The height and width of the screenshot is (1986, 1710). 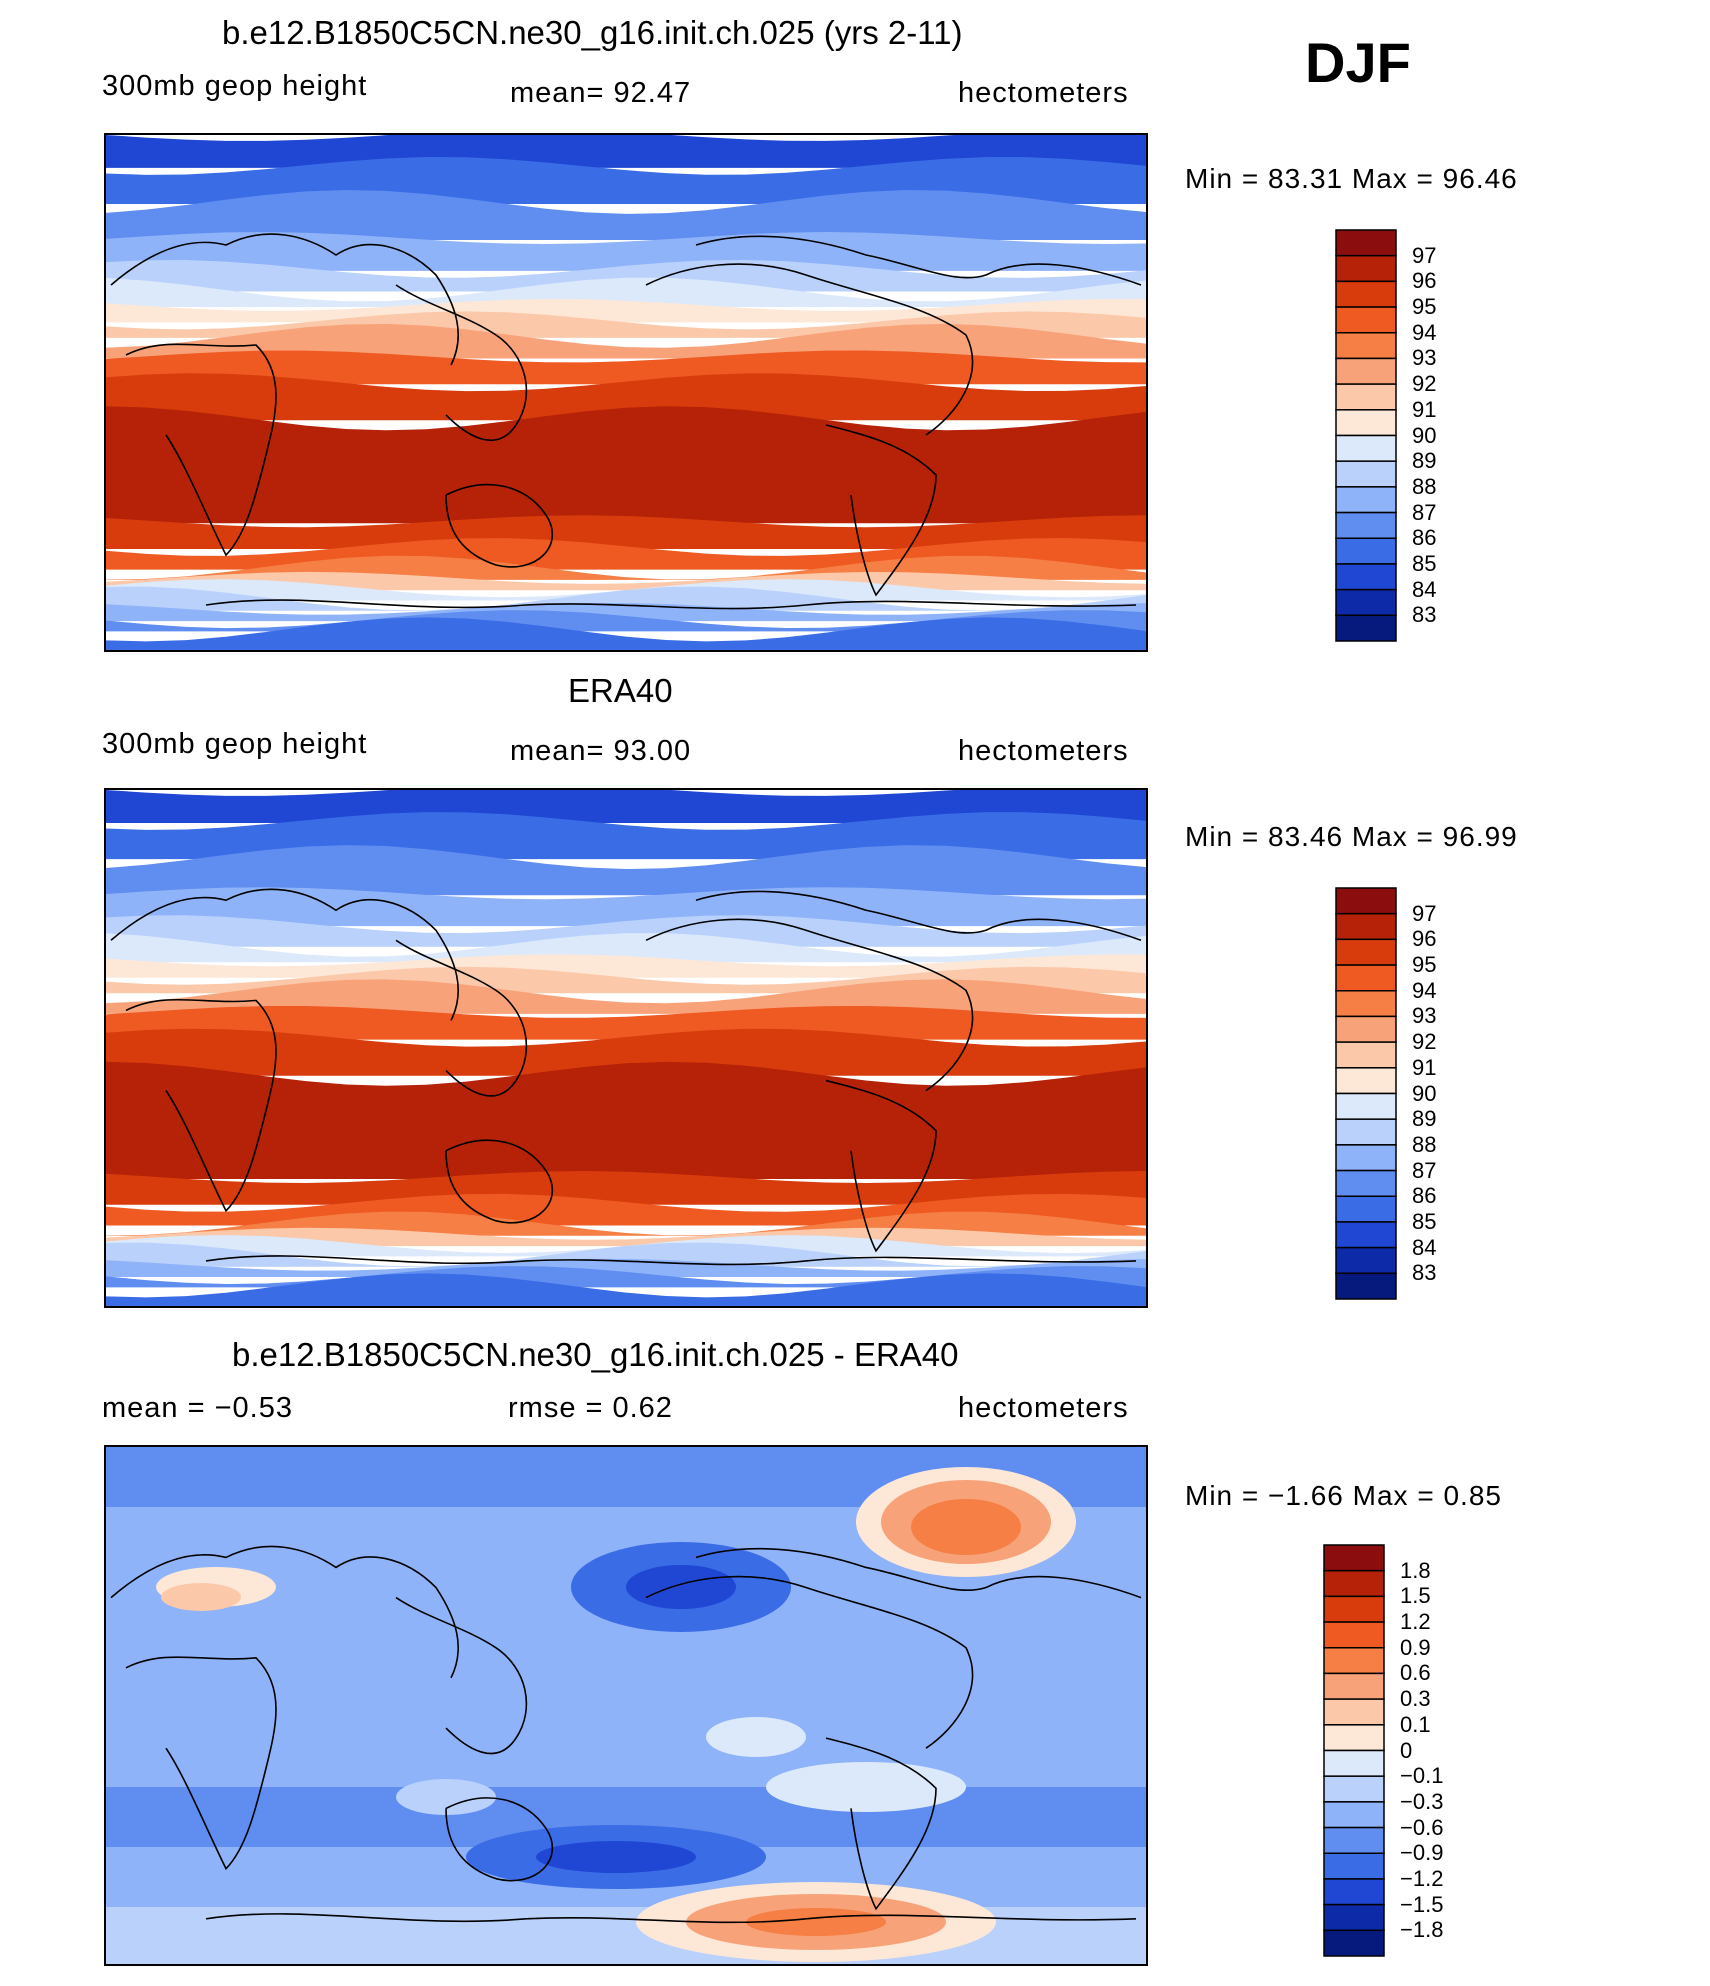 I want to click on colorbar-label: 94, so click(x=1424, y=332).